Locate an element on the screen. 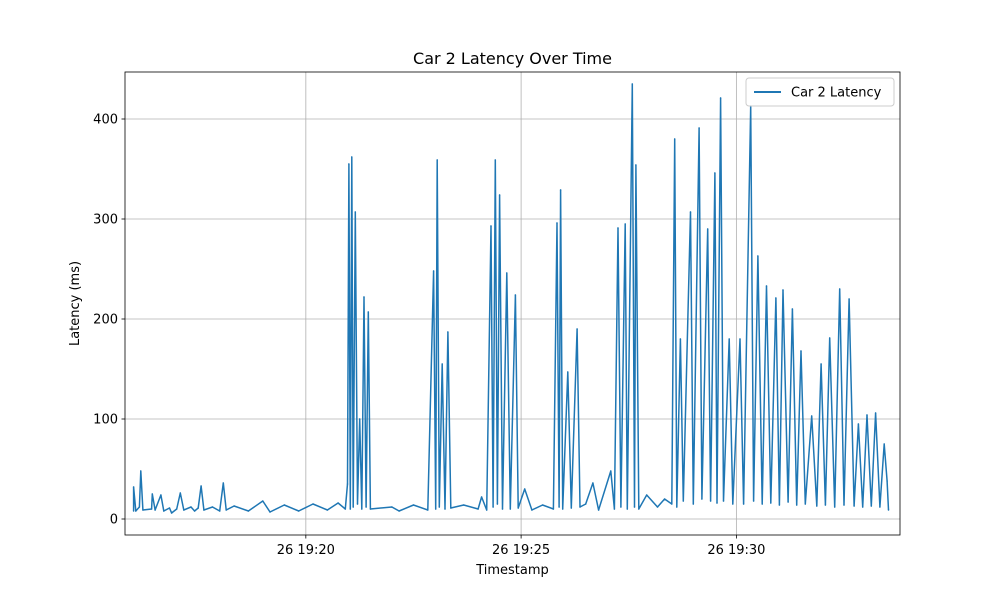  legend-label: Car 2 Latency is located at coordinates (836, 93).